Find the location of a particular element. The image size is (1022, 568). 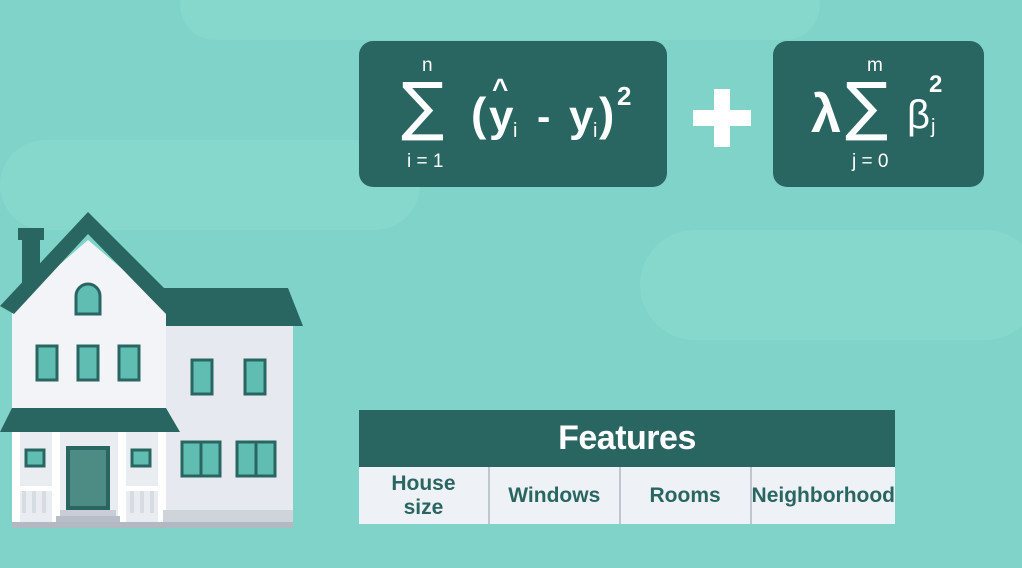

summation-symbol-2: ∑ is located at coordinates (867, 107).